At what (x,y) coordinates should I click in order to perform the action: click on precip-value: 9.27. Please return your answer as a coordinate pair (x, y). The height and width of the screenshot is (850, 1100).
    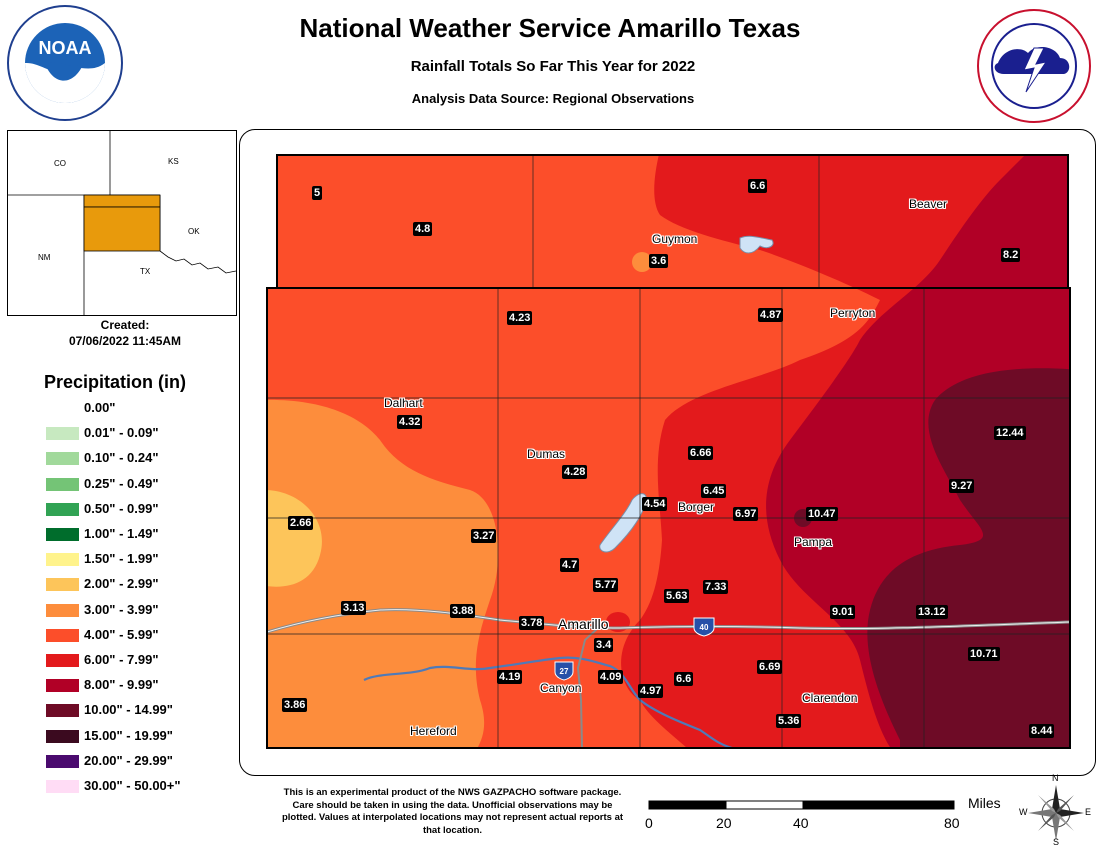
    Looking at the image, I should click on (962, 486).